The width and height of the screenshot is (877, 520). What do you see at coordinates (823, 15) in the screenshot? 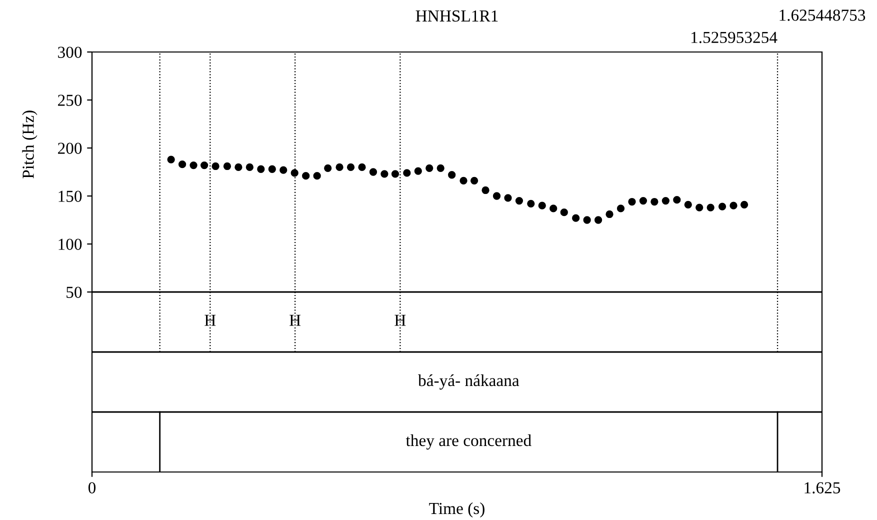
I see `text: 1.625448753` at bounding box center [823, 15].